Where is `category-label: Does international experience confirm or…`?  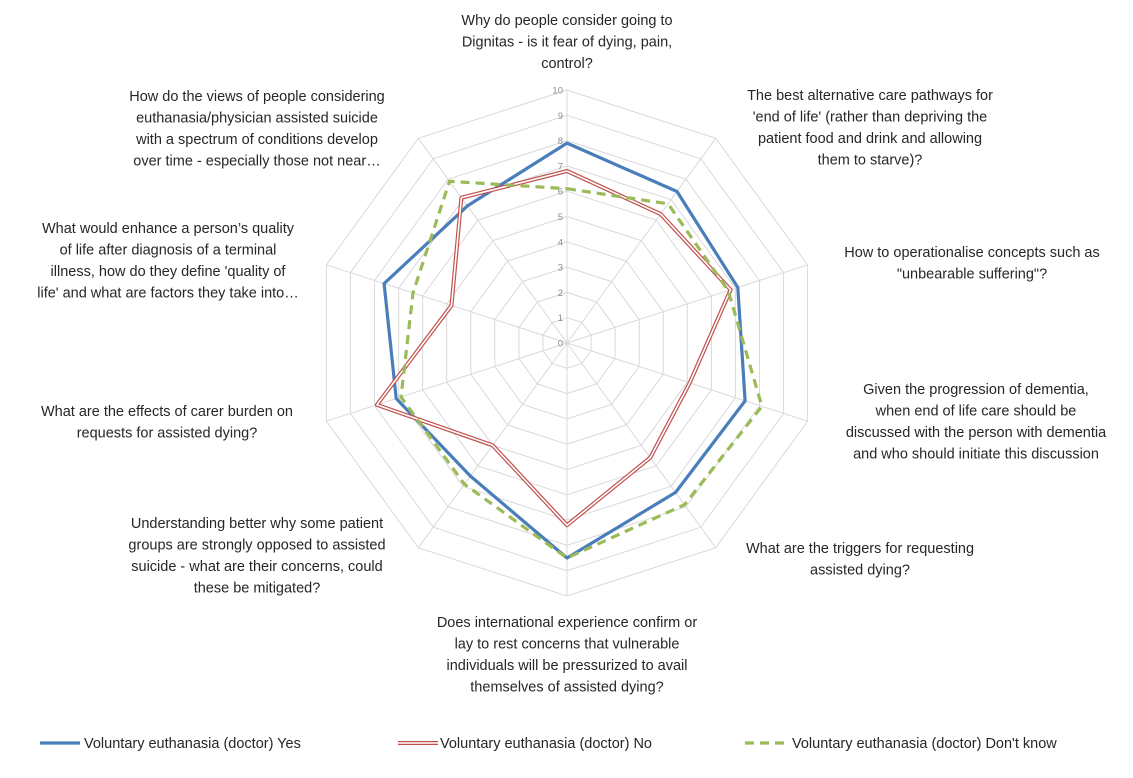 category-label: Does international experience confirm or… is located at coordinates (567, 655).